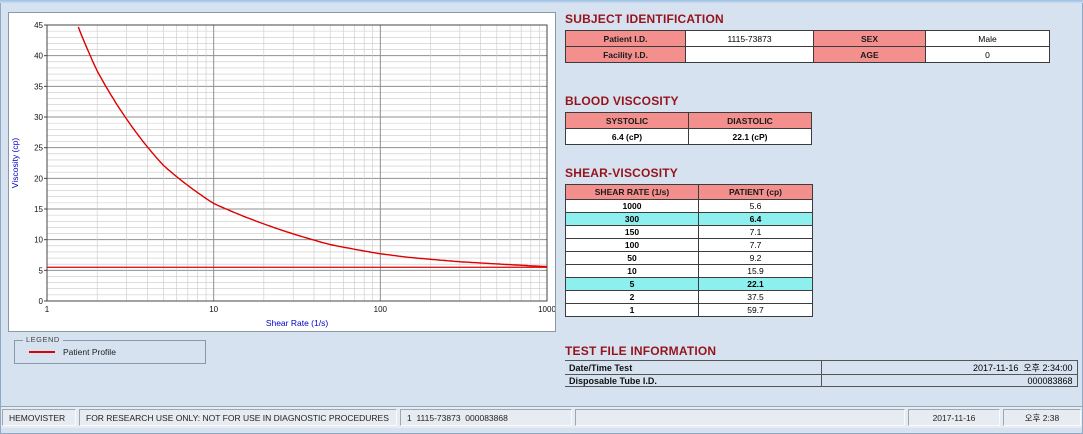 The width and height of the screenshot is (1083, 434). What do you see at coordinates (622, 173) in the screenshot?
I see `shear-viscosity-heading: SHEAR-VISCOSITY` at bounding box center [622, 173].